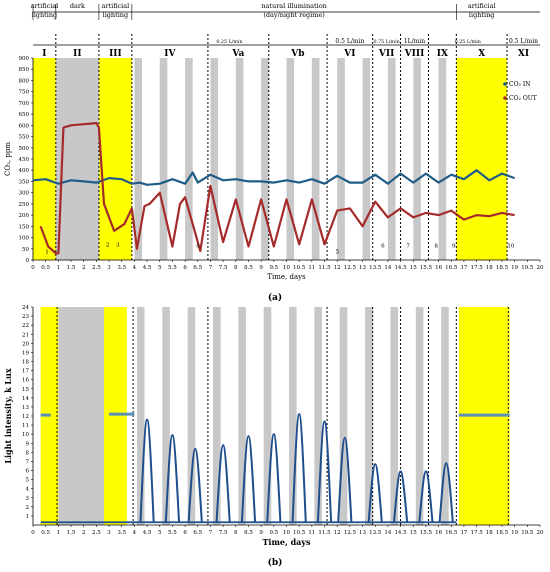 The height and width of the screenshot is (572, 550). I want to click on b-y-tick-label: 7, so click(28, 462).